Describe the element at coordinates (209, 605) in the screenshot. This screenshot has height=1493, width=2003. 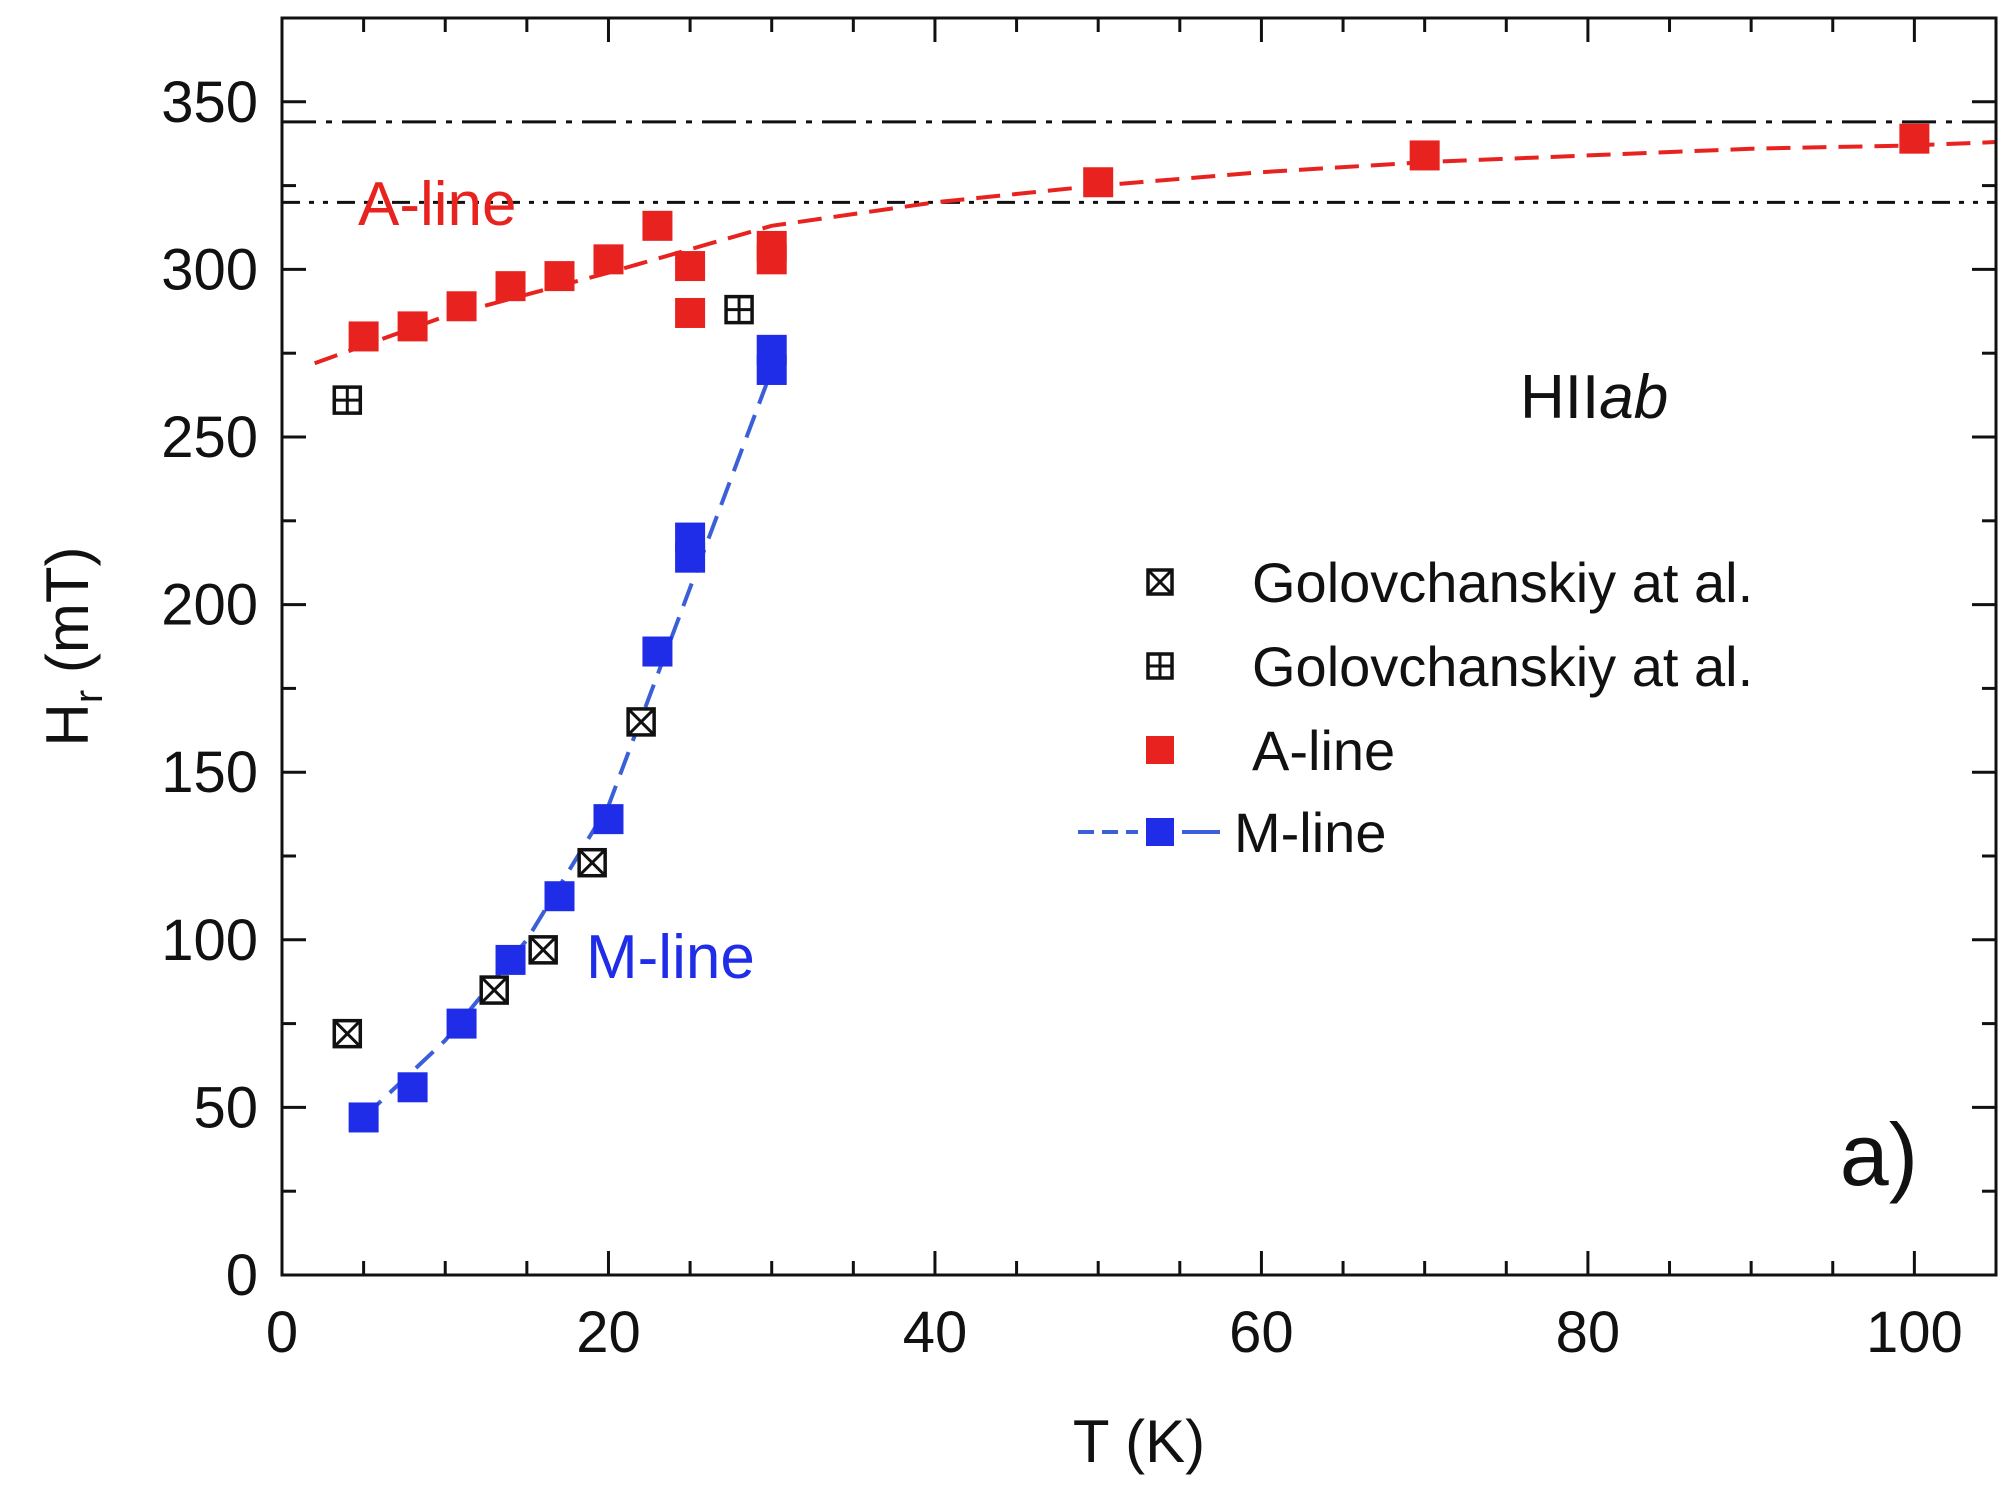
I see `y-tick-label-200: 200` at that location.